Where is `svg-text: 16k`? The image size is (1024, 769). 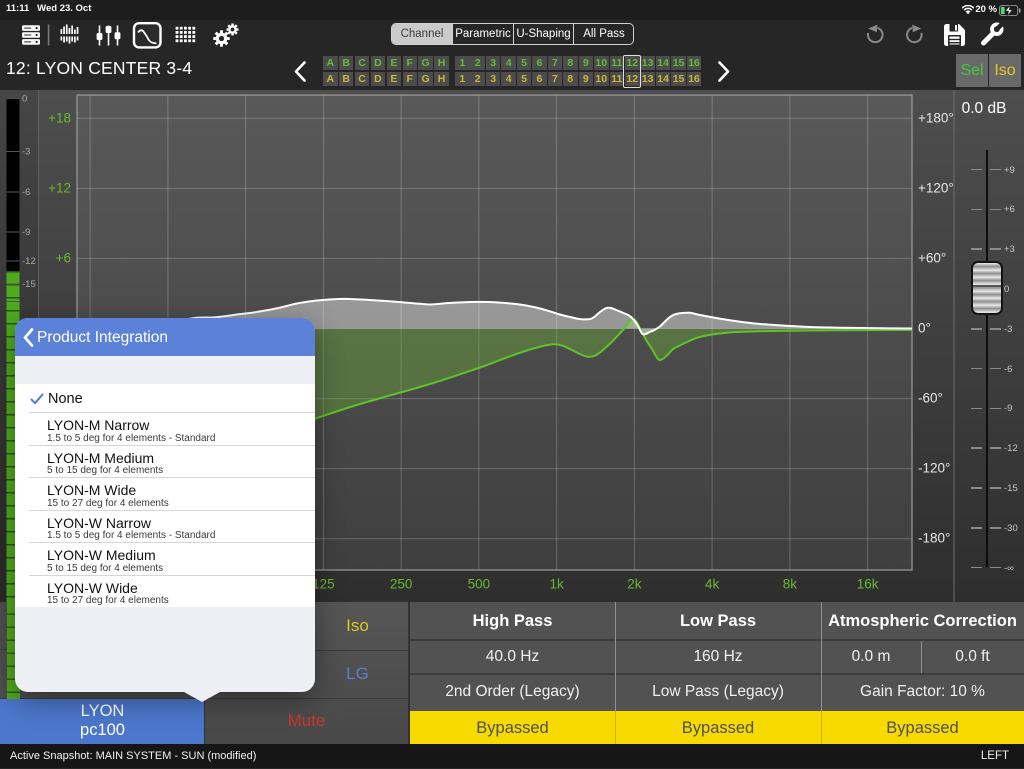
svg-text: 16k is located at coordinates (868, 584).